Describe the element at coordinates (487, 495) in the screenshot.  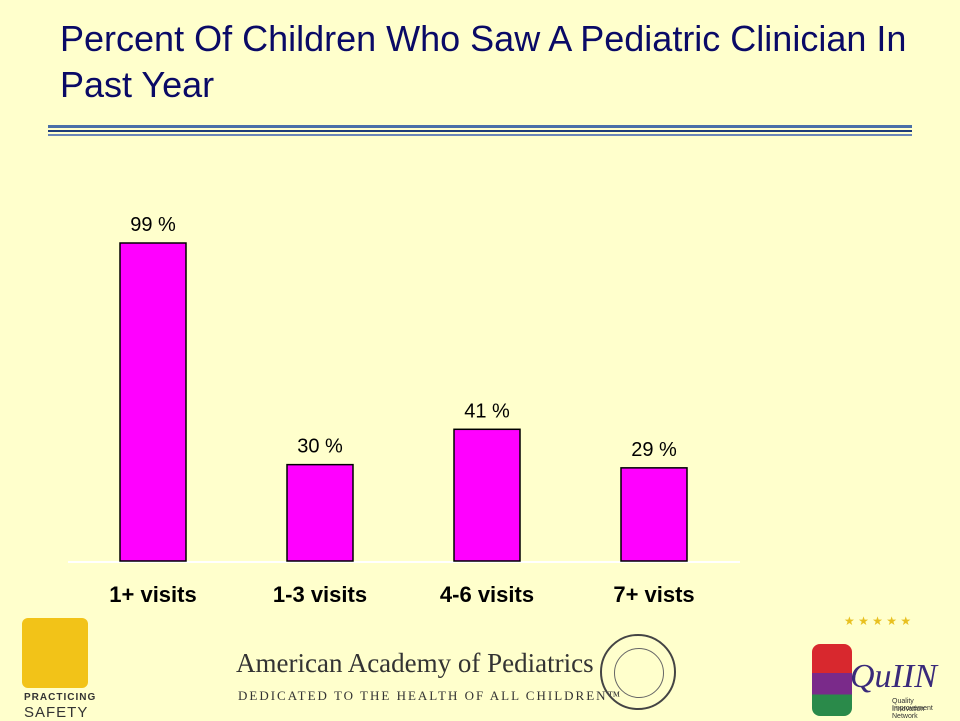
I see `bar-4-6-visits` at that location.